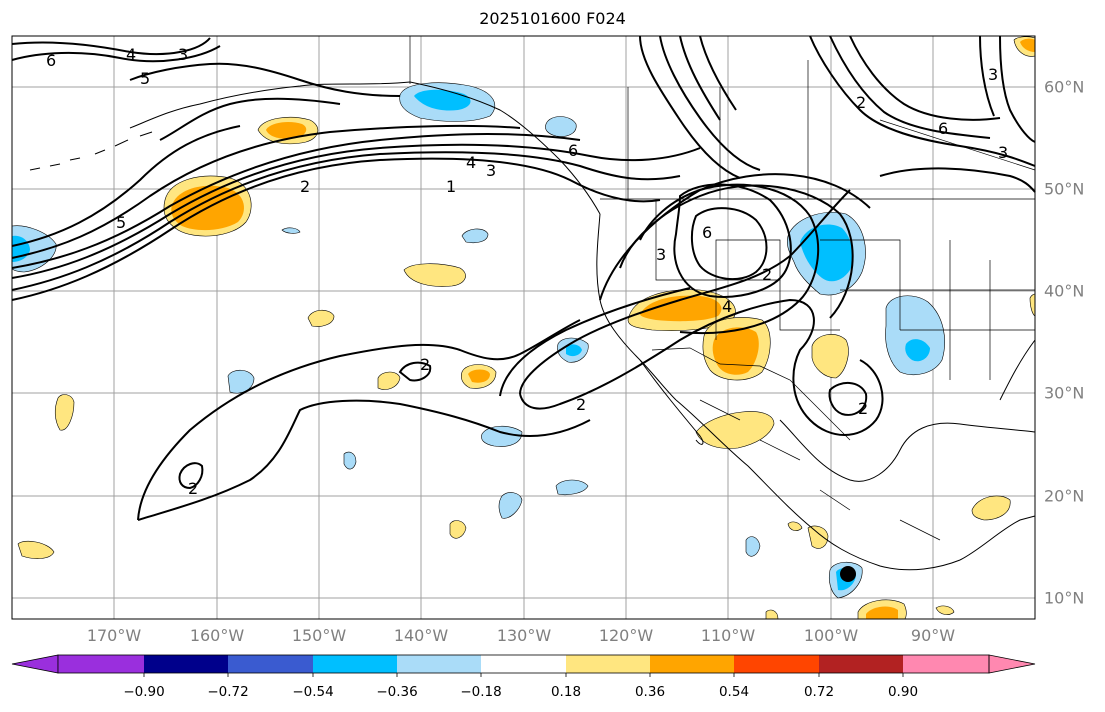 The image size is (1105, 712). I want to click on lon-label: 130°W, so click(524, 635).